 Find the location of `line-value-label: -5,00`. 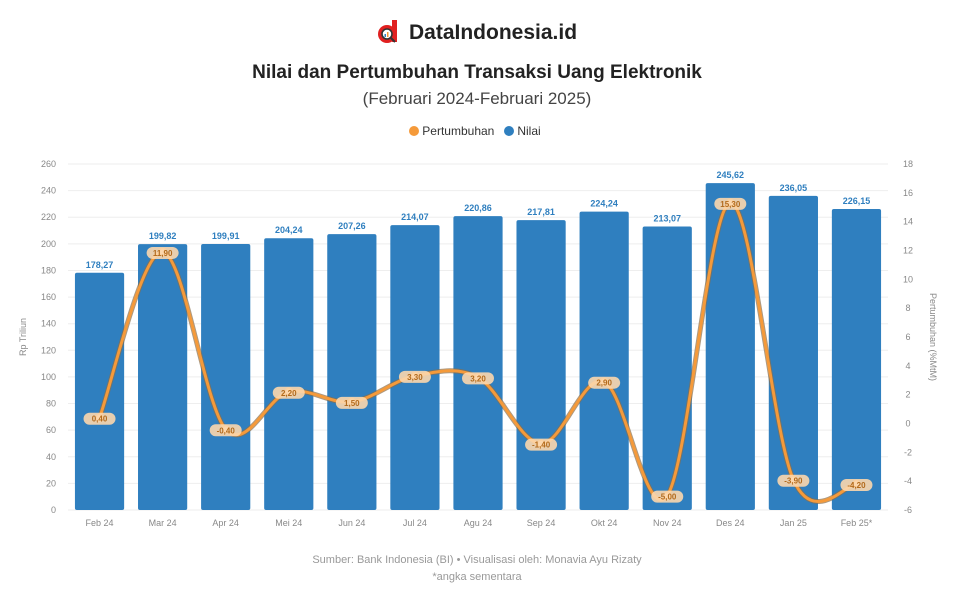

line-value-label: -5,00 is located at coordinates (667, 497).